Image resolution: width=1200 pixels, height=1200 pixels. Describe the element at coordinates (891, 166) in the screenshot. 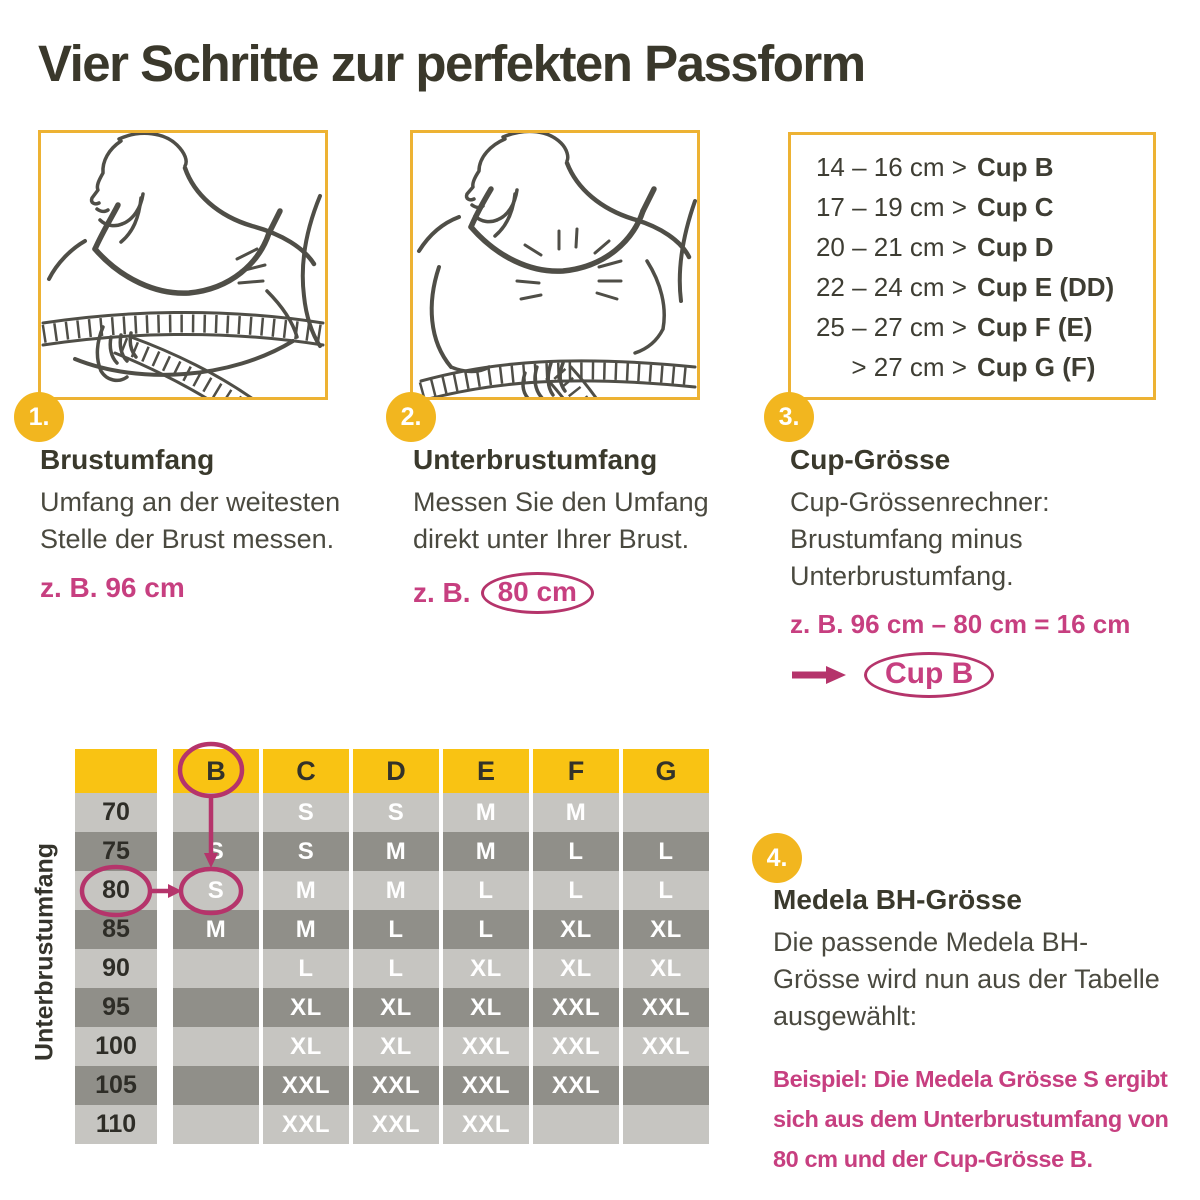

I see `cup-range: 14 – 16 cm >` at that location.